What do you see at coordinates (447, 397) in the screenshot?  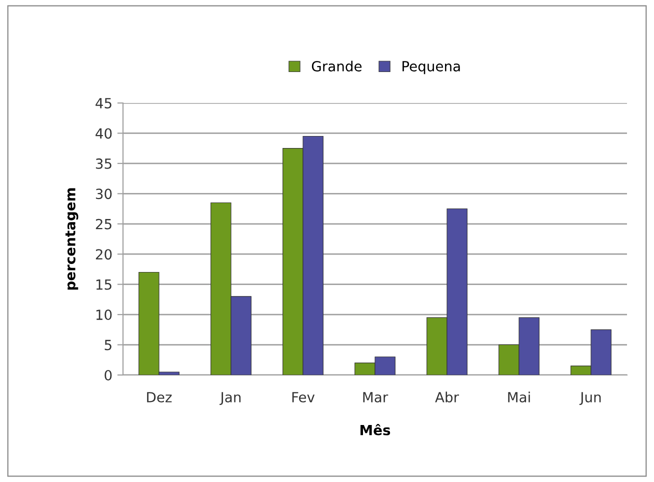 I see `x-tick-label: Abr` at bounding box center [447, 397].